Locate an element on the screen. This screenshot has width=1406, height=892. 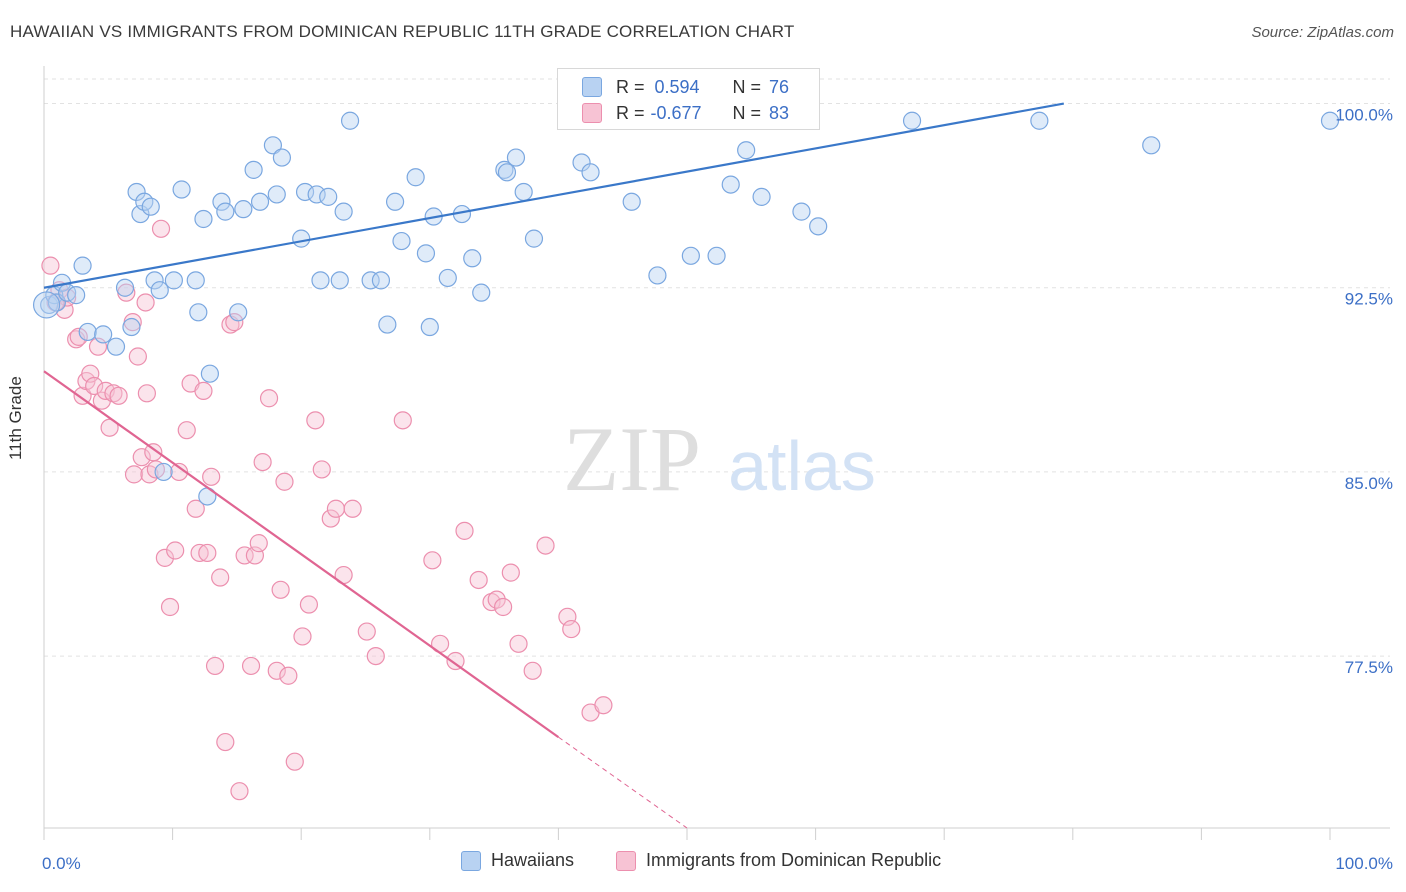
legend-item-dominican: Immigrants from Dominican Republic is located at coordinates (778, 860).